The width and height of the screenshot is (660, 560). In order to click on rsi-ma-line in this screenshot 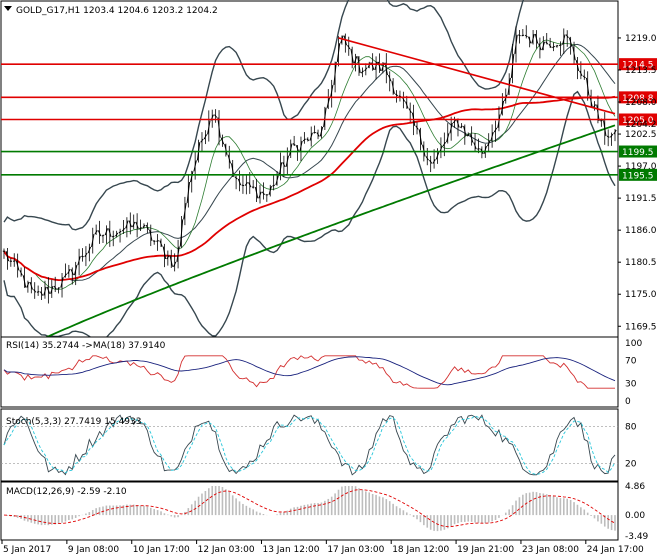, I will do `click(309, 371)`.